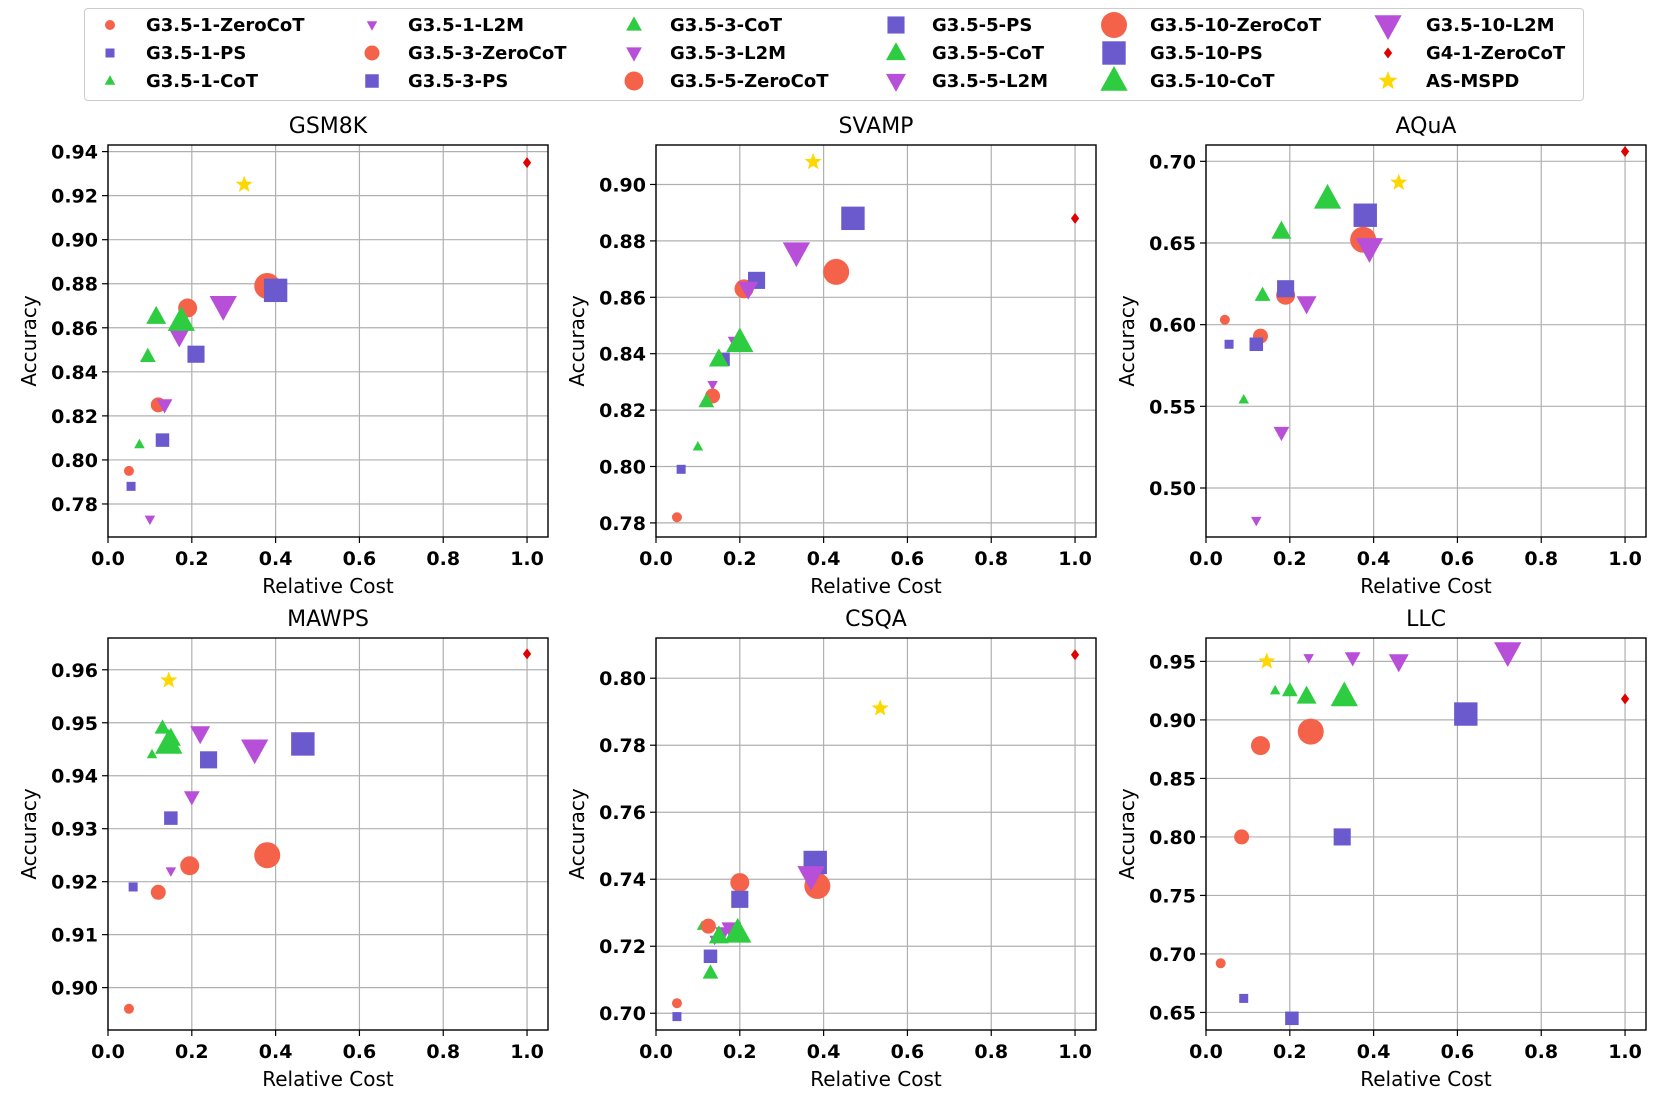 The height and width of the screenshot is (1107, 1661). What do you see at coordinates (445, 25) in the screenshot?
I see `legend-item-g3-5-1-l2m: G3.5-1-L2M` at bounding box center [445, 25].